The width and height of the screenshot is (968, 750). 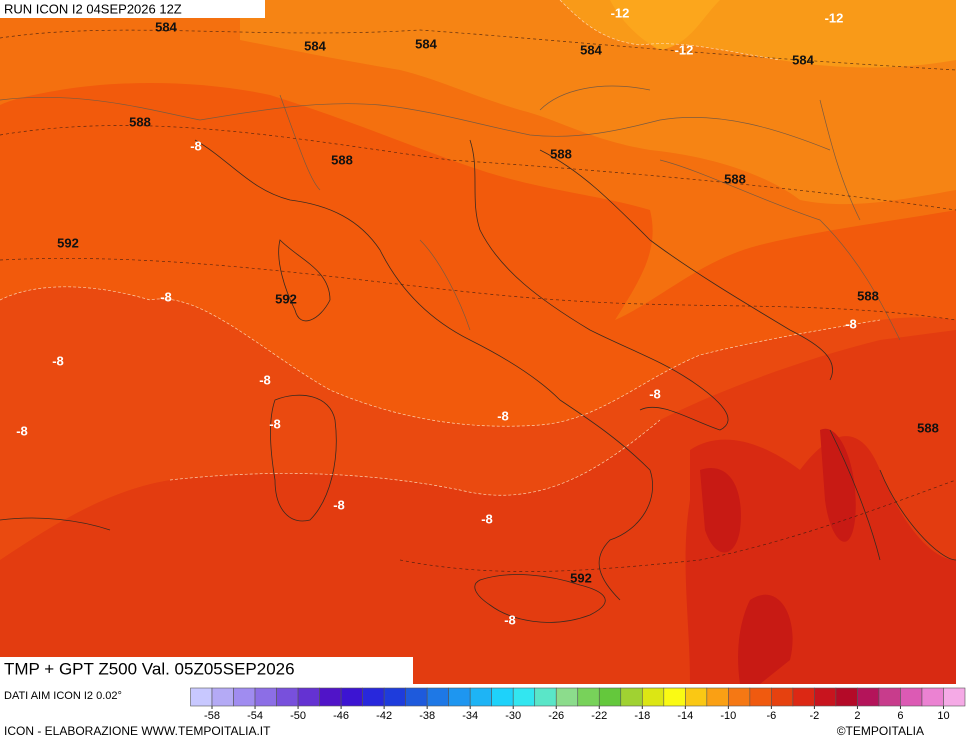 What do you see at coordinates (728, 716) in the screenshot?
I see `colorbar-tick-label: -10` at bounding box center [728, 716].